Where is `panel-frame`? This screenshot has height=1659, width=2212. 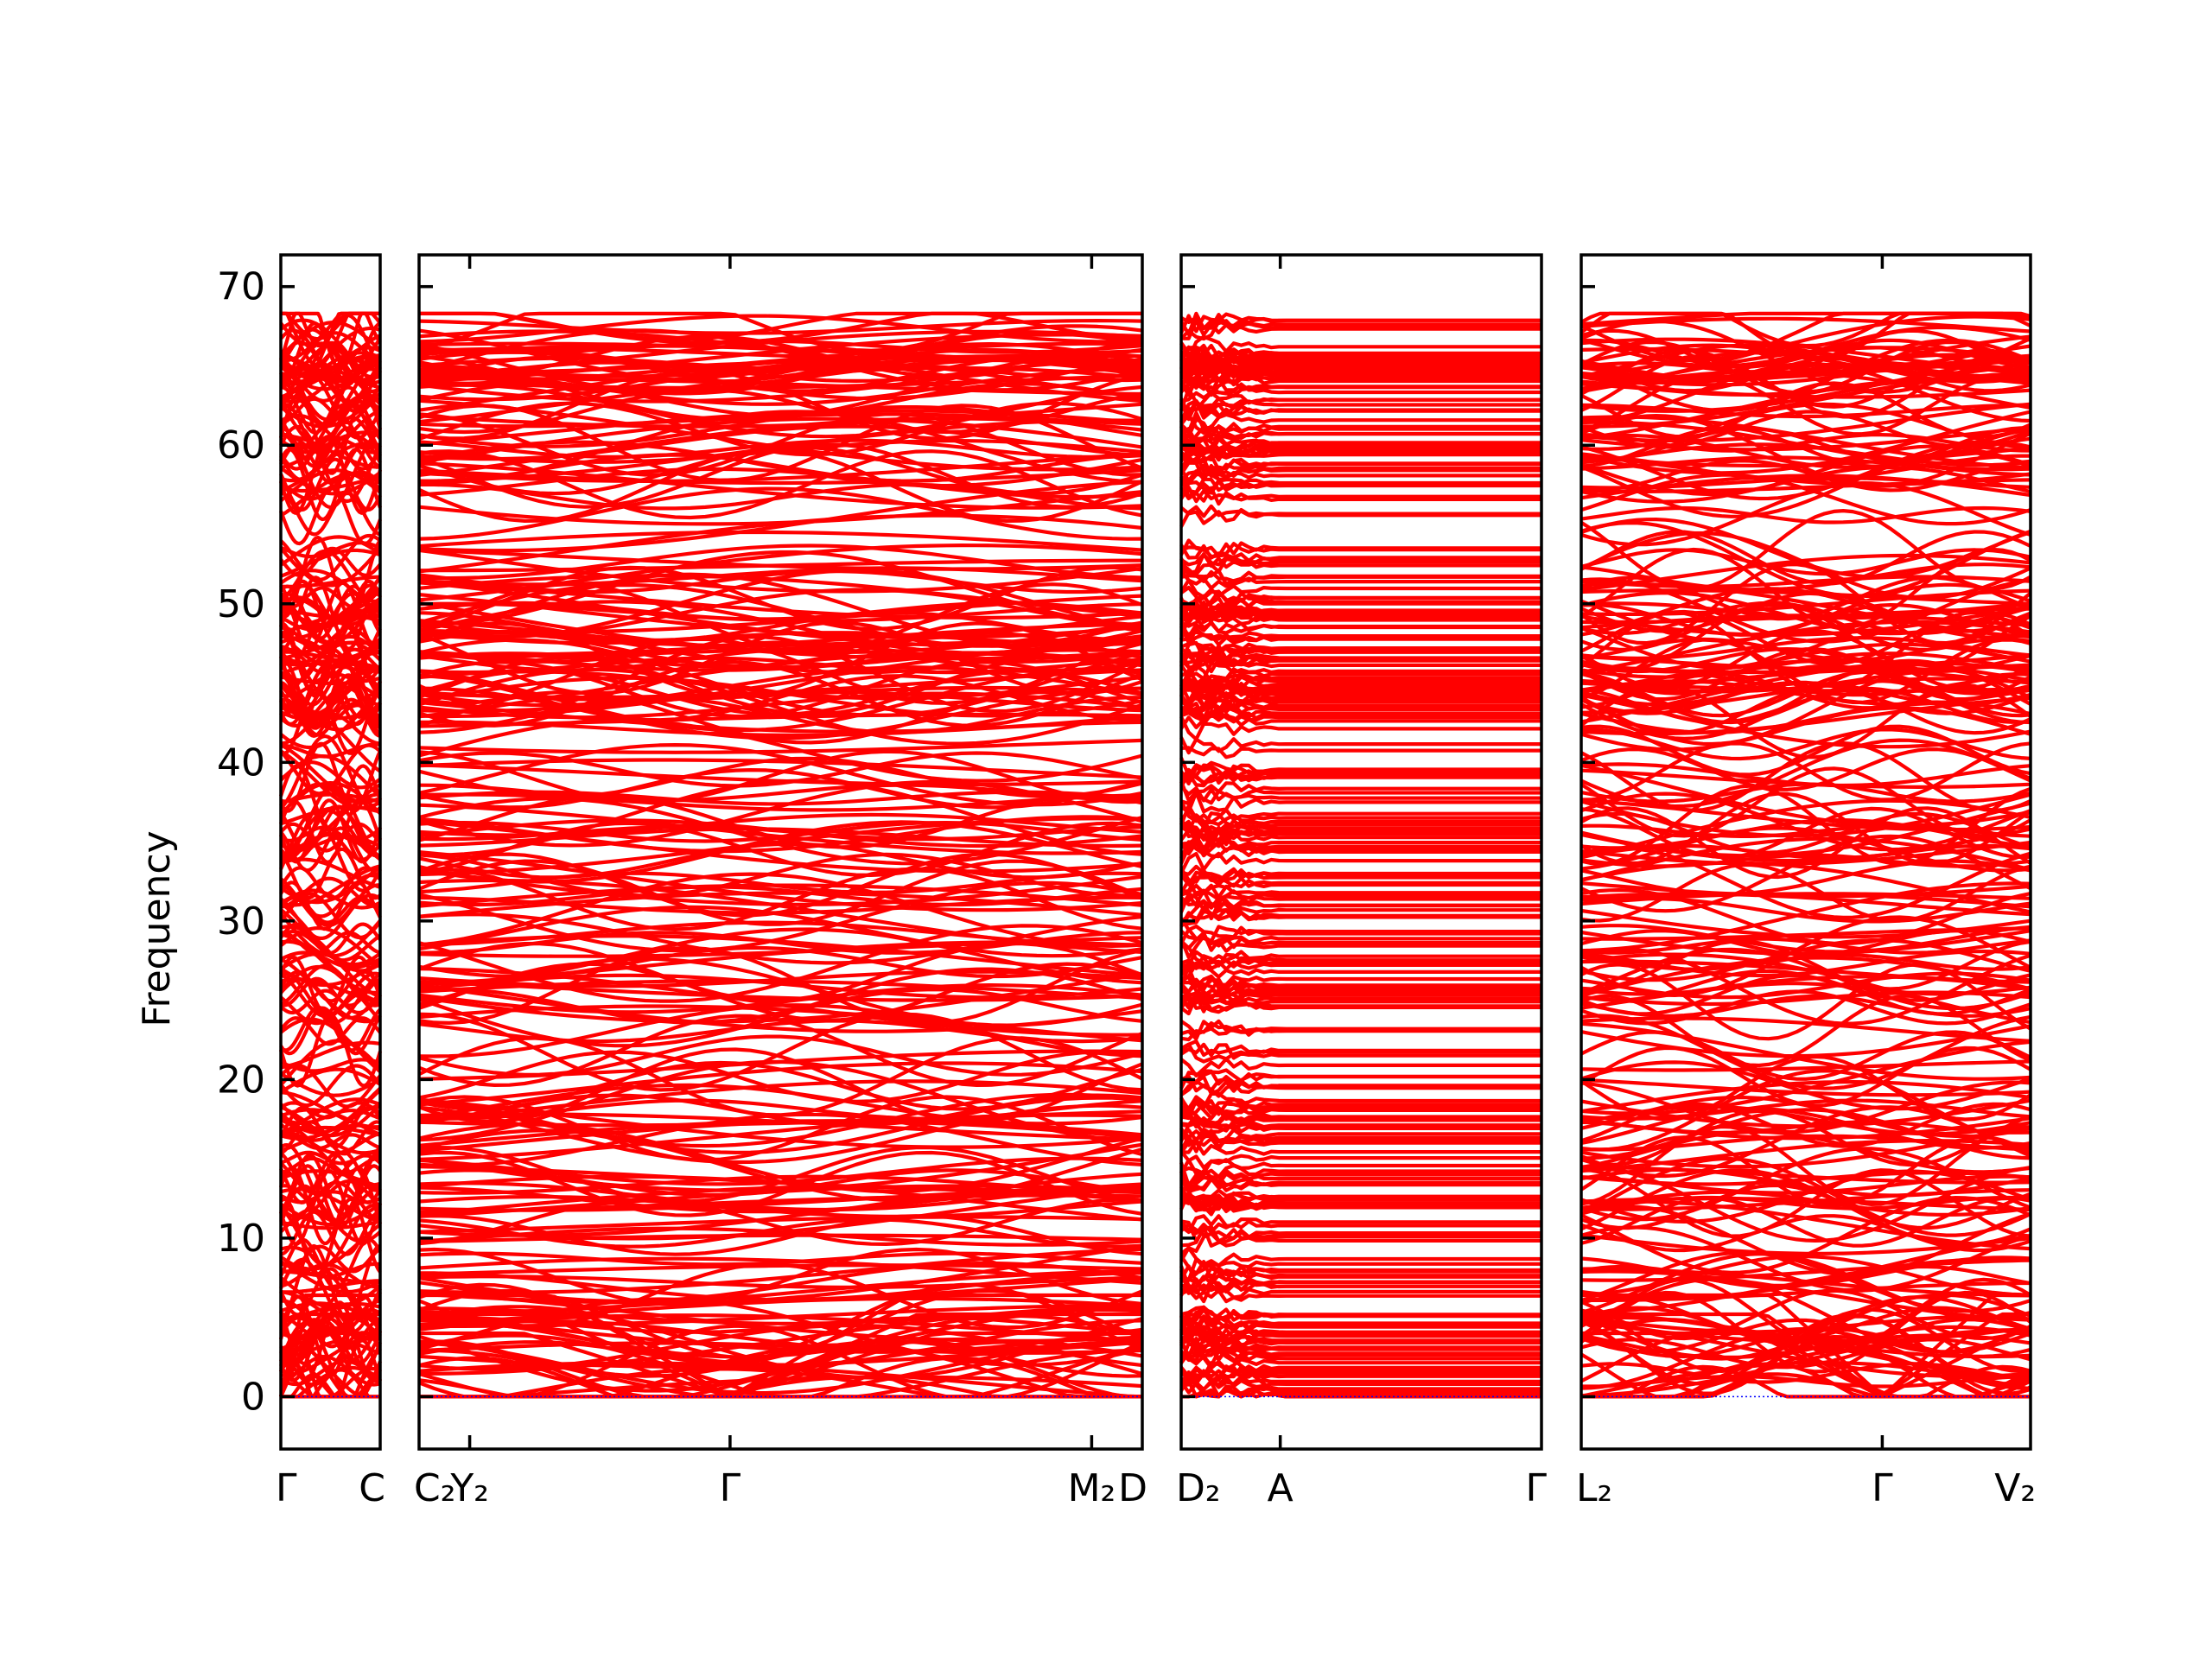 panel-frame is located at coordinates (1361, 852).